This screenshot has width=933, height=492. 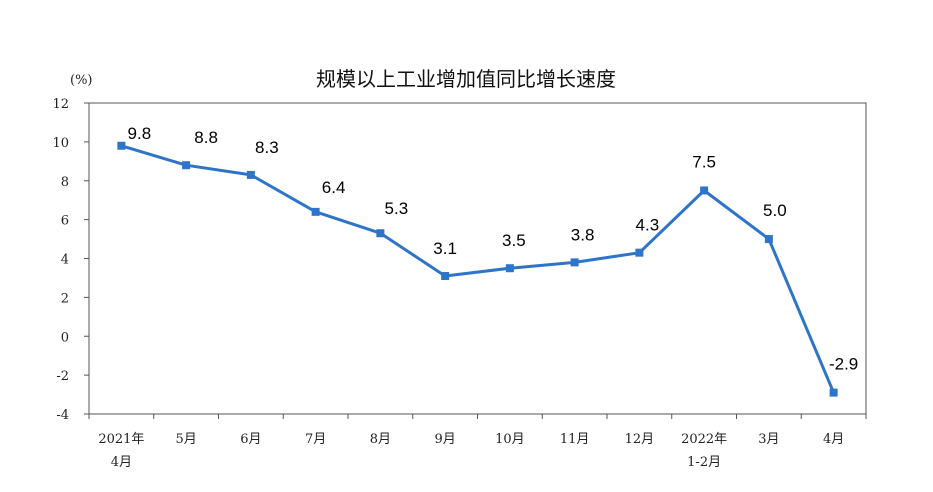 What do you see at coordinates (121, 439) in the screenshot?
I see `x-tick-label: 2021年` at bounding box center [121, 439].